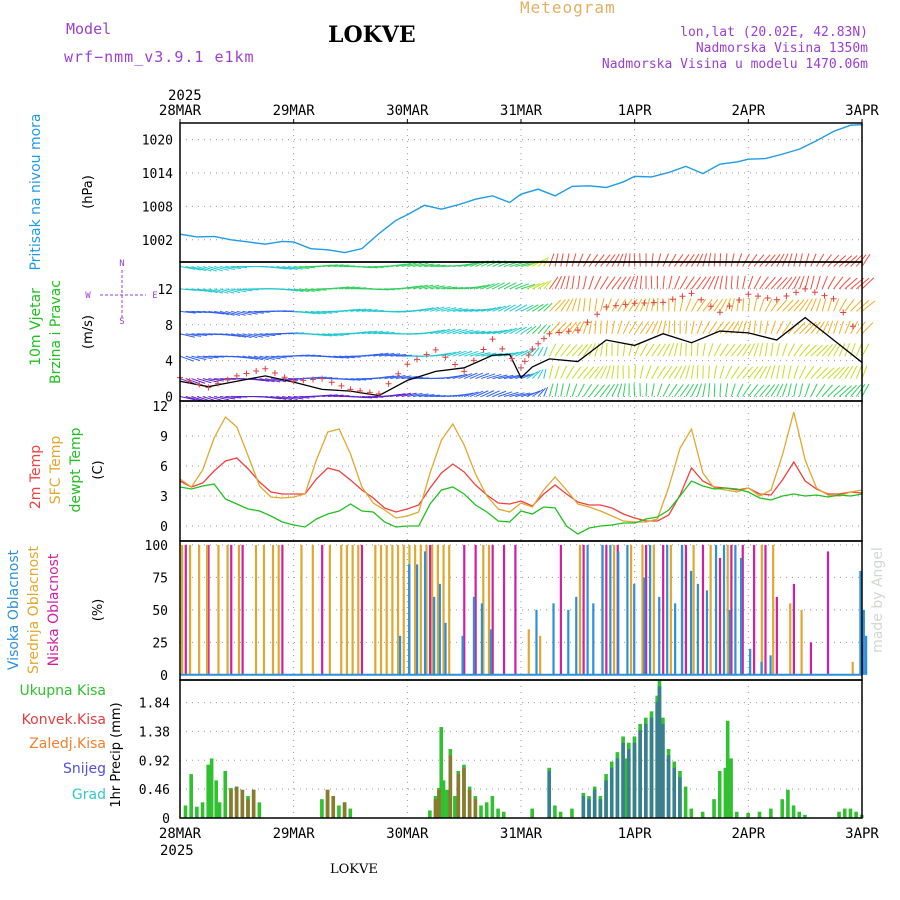 The width and height of the screenshot is (900, 900). Describe the element at coordinates (606, 799) in the screenshot. I see `snow-precip-bar` at that location.